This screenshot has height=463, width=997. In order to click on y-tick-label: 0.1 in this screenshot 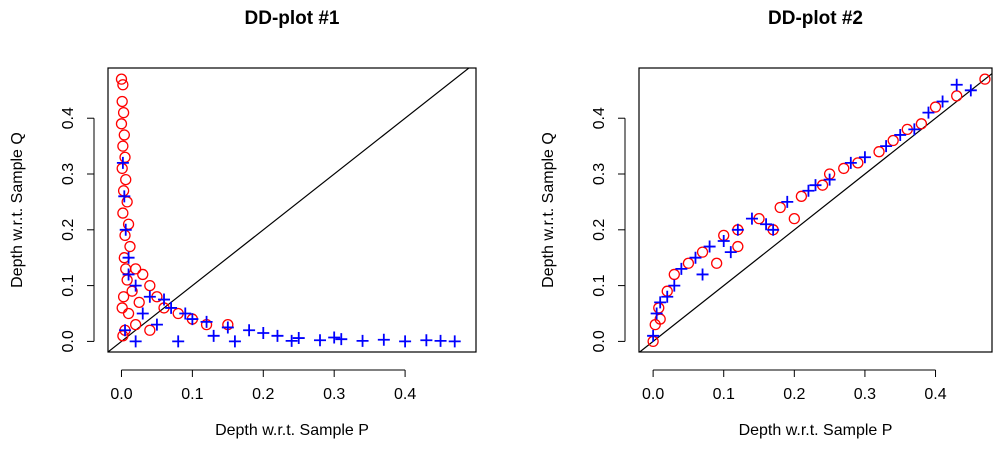, I will do `click(68, 285)`.